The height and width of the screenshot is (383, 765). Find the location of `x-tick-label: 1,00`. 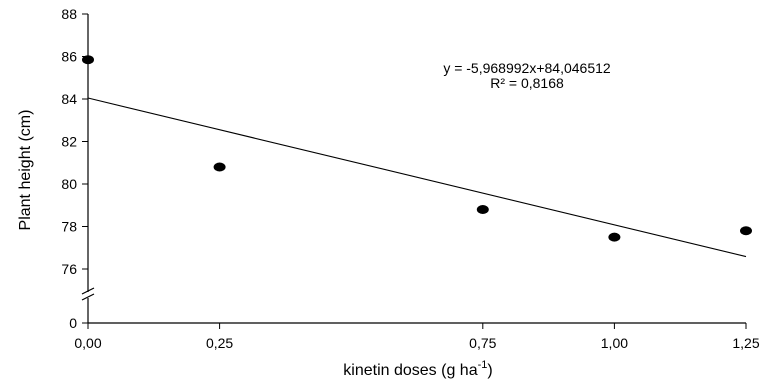

x-tick-label: 1,00 is located at coordinates (614, 343).